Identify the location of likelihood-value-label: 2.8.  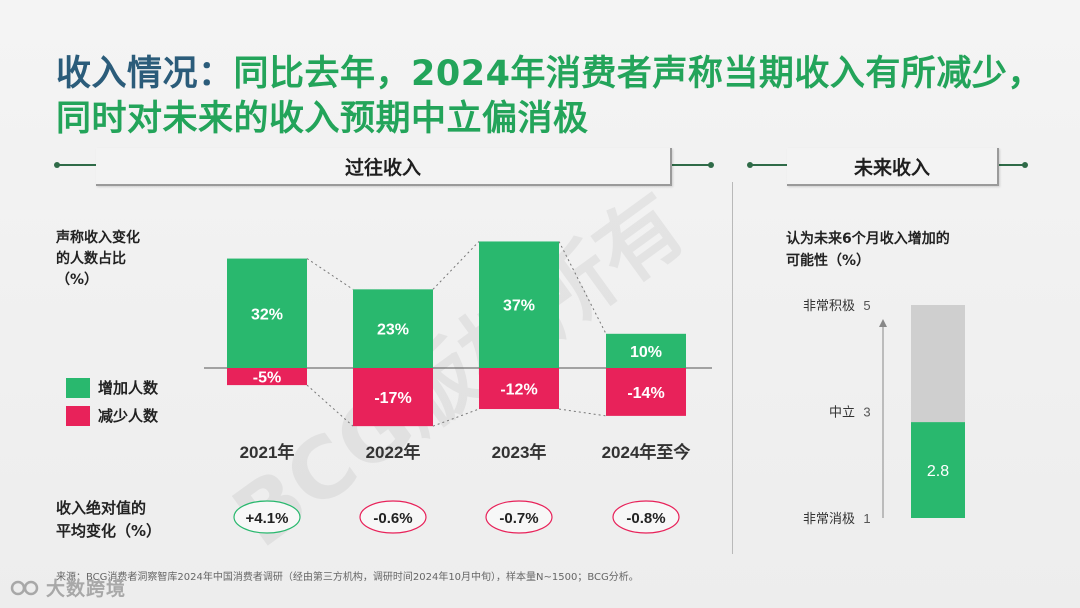
(938, 471).